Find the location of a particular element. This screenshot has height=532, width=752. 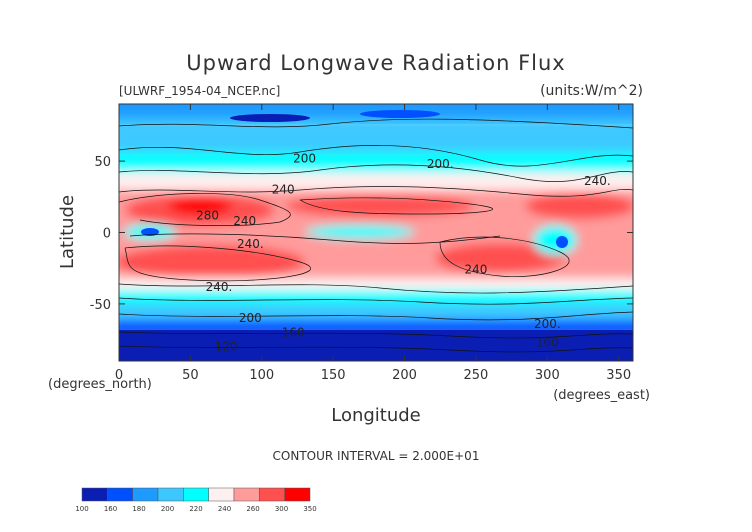

y-tick-label: 0 is located at coordinates (107, 234).